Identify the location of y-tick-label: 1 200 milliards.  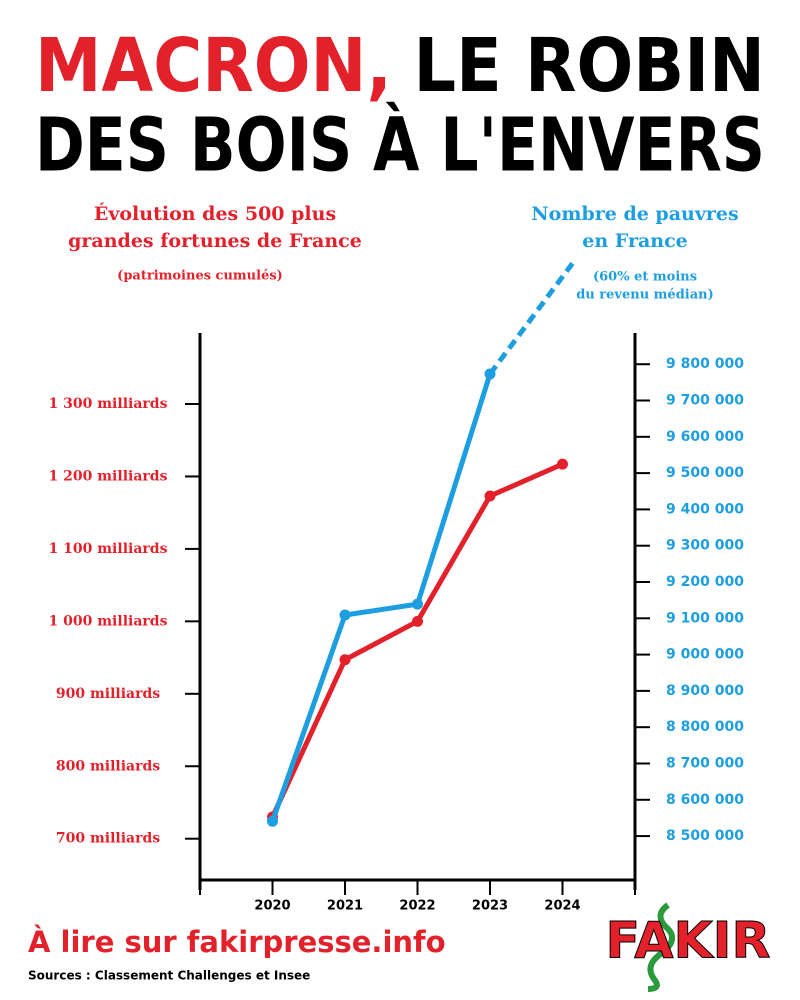
(108, 476).